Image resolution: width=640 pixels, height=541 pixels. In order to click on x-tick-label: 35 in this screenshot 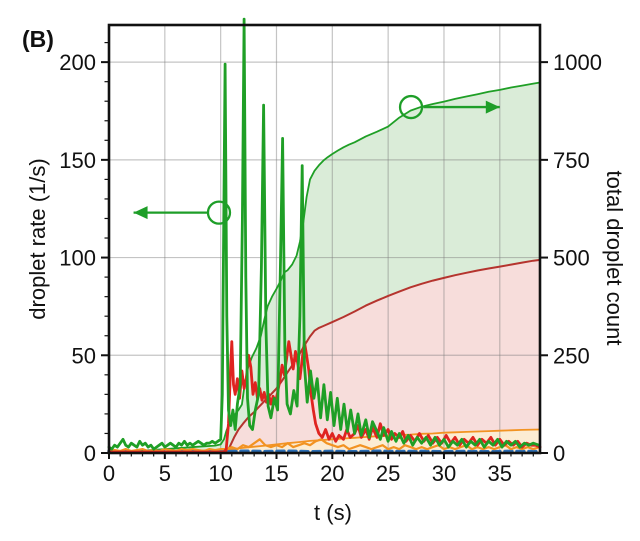, I will do `click(500, 473)`.